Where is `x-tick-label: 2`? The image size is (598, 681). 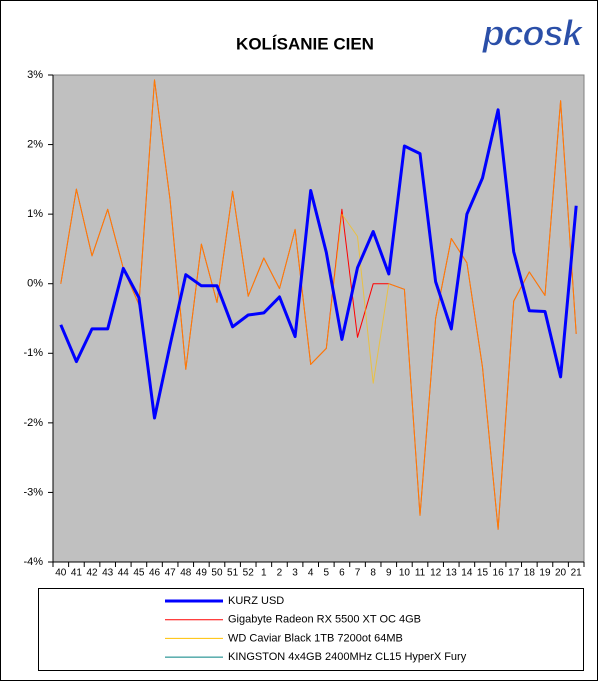 x-tick-label: 2 is located at coordinates (280, 573).